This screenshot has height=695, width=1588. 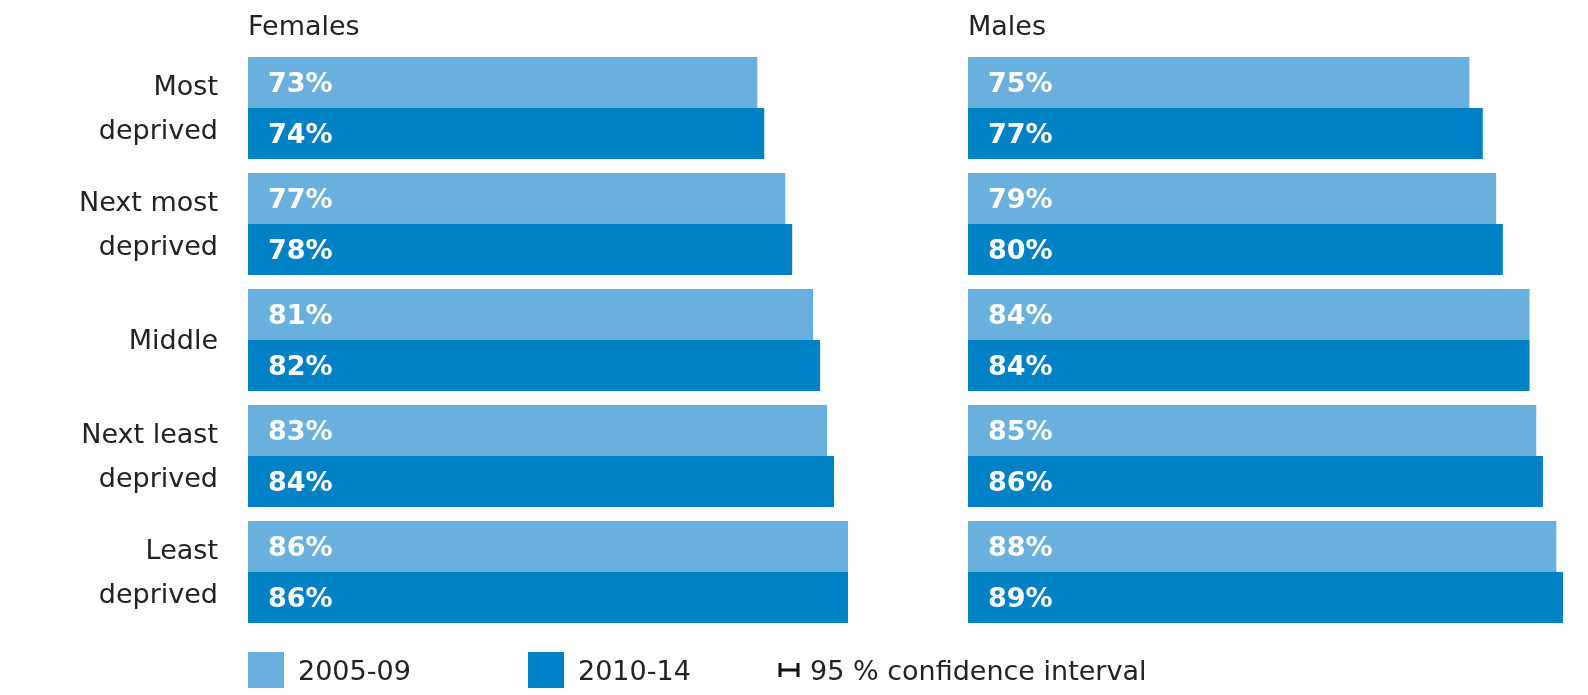 I want to click on data-label: 88%, so click(x=1020, y=547).